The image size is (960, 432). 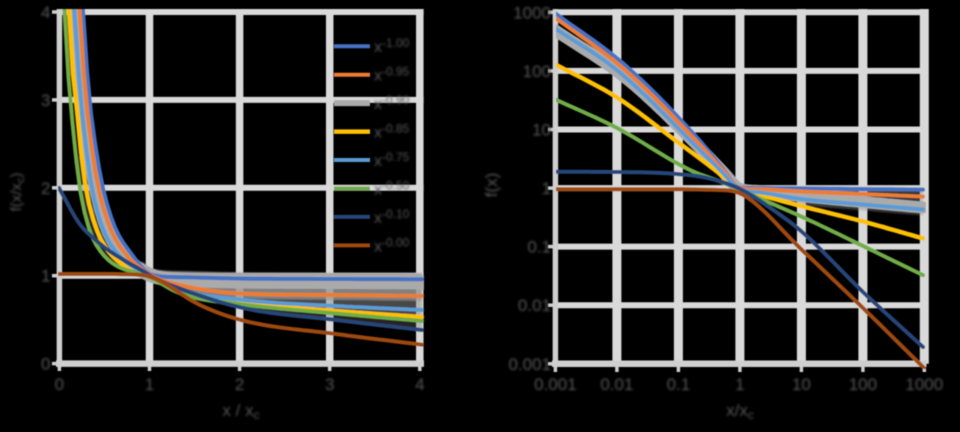 I want to click on svg-text: x / xc, so click(x=240, y=411).